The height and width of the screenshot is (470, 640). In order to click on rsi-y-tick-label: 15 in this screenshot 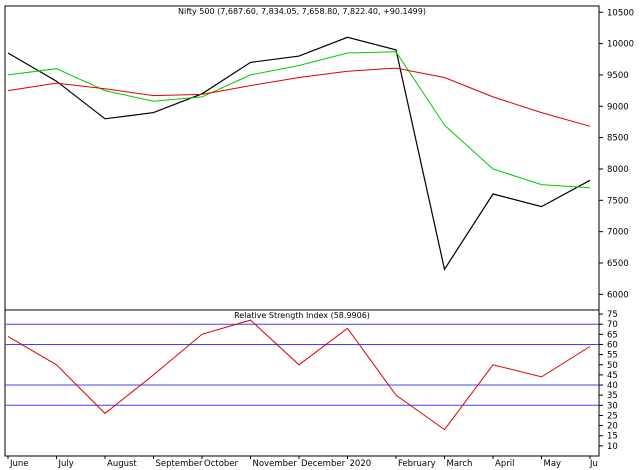, I will do `click(612, 437)`.